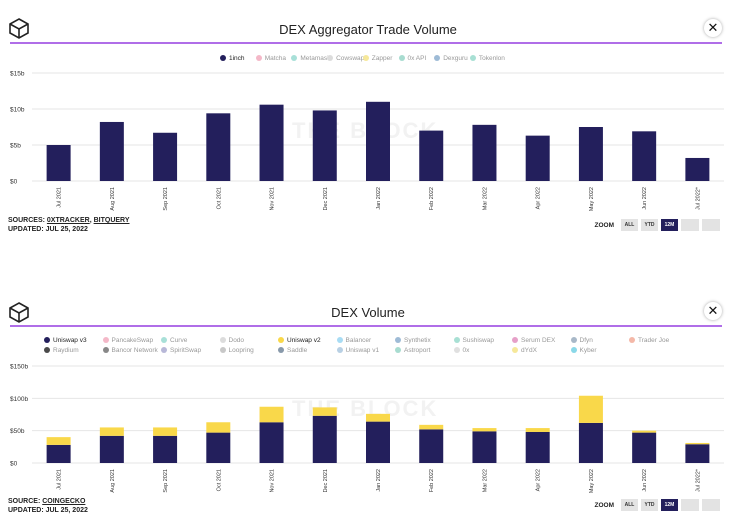 The height and width of the screenshot is (523, 736). What do you see at coordinates (645, 480) in the screenshot?
I see `x-tick-label: Jun 2022` at bounding box center [645, 480].